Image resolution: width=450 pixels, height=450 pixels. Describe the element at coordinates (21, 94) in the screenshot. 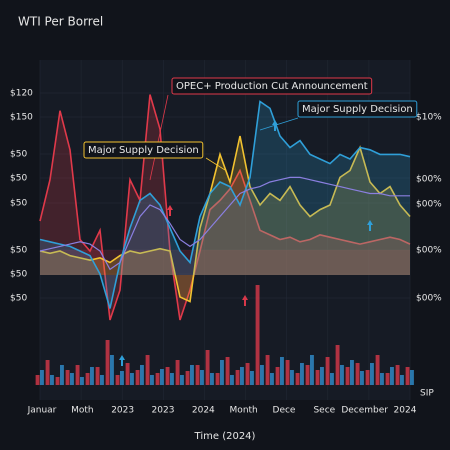

I see `y-tick-label: $120` at that location.